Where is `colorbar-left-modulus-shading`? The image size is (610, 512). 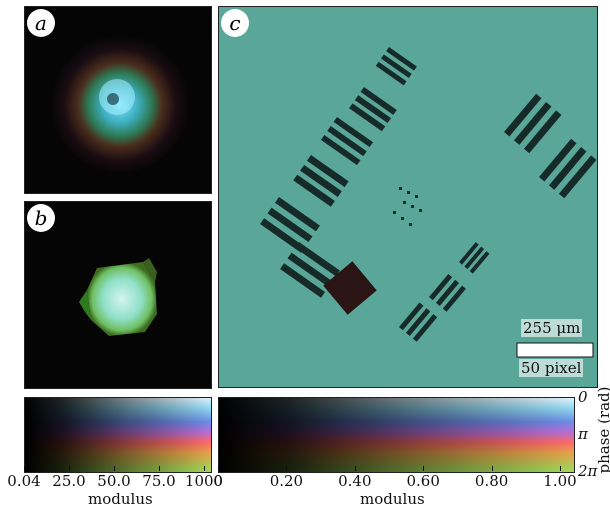
colorbar-left-modulus-shading is located at coordinates (118, 435).